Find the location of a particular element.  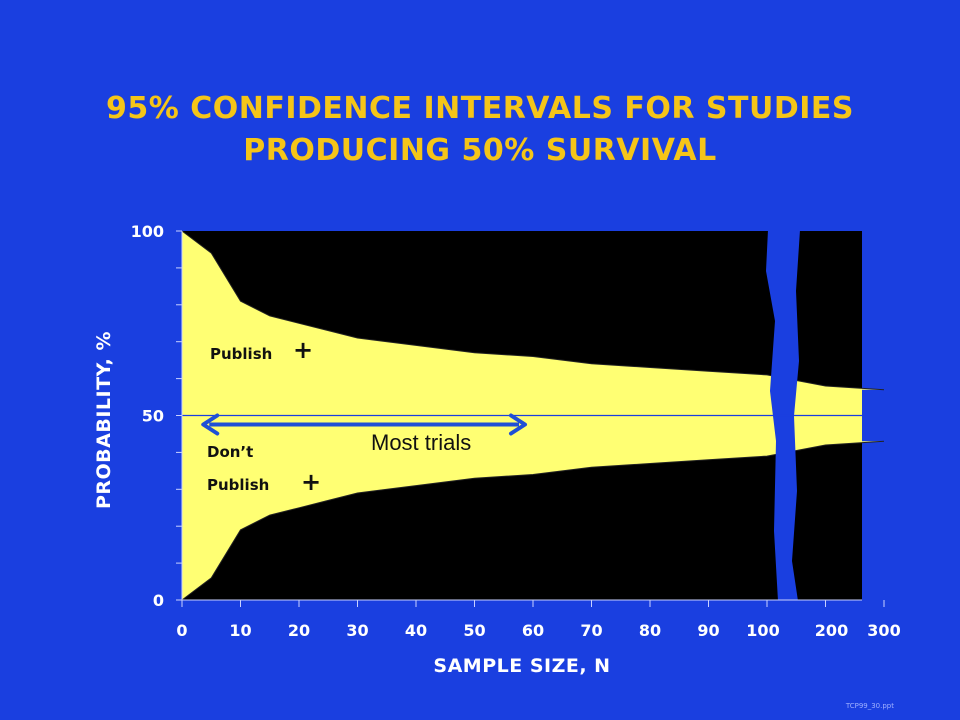

most-trials-label: Most trials is located at coordinates (421, 442).